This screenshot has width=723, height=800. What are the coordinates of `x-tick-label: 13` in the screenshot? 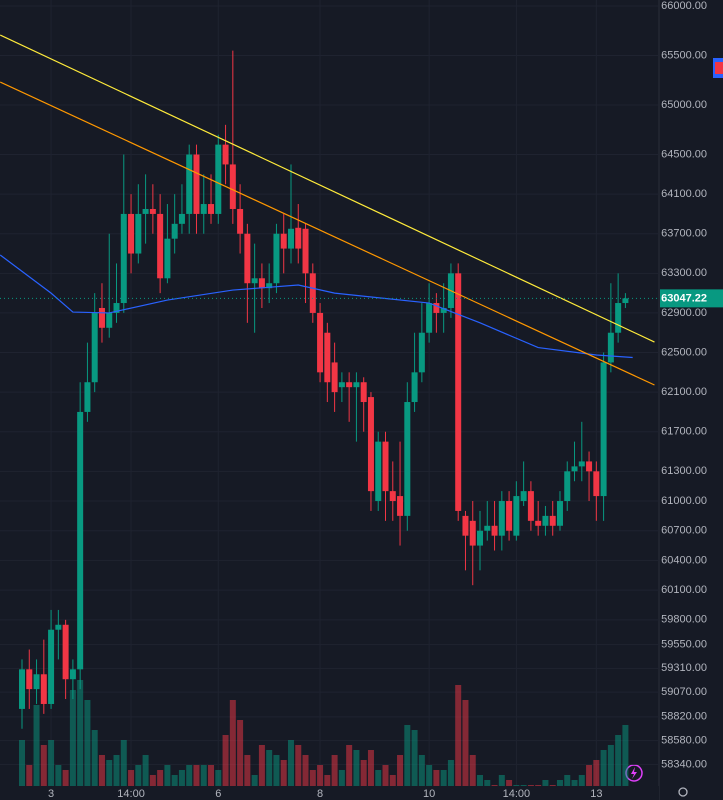 It's located at (596, 794).